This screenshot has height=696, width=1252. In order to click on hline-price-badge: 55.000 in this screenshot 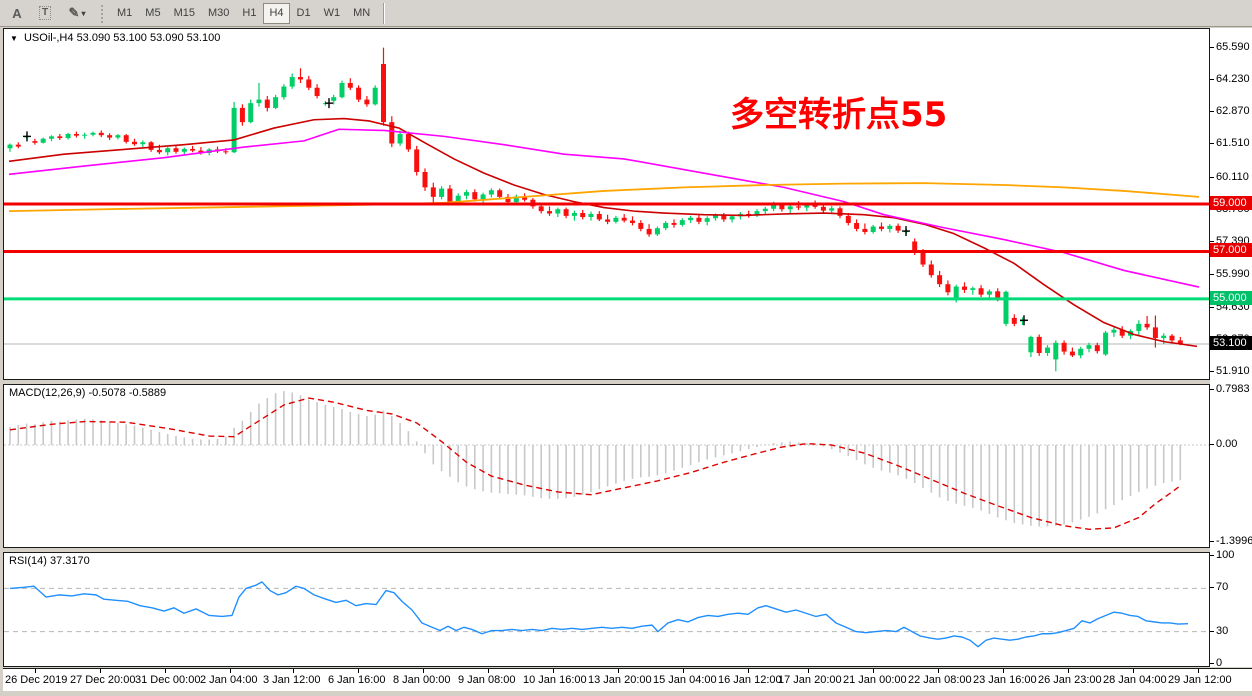, I will do `click(1231, 297)`.